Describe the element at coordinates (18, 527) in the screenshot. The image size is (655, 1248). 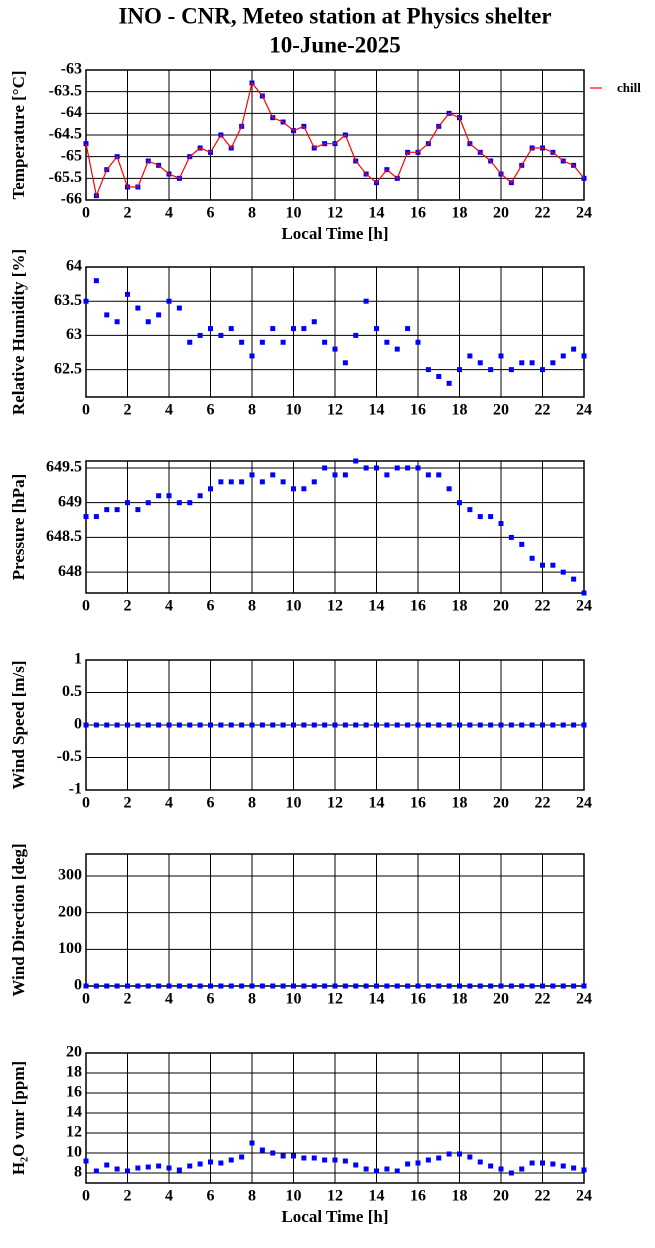
I see `y-axis-label: Pressure [hPa]` at that location.